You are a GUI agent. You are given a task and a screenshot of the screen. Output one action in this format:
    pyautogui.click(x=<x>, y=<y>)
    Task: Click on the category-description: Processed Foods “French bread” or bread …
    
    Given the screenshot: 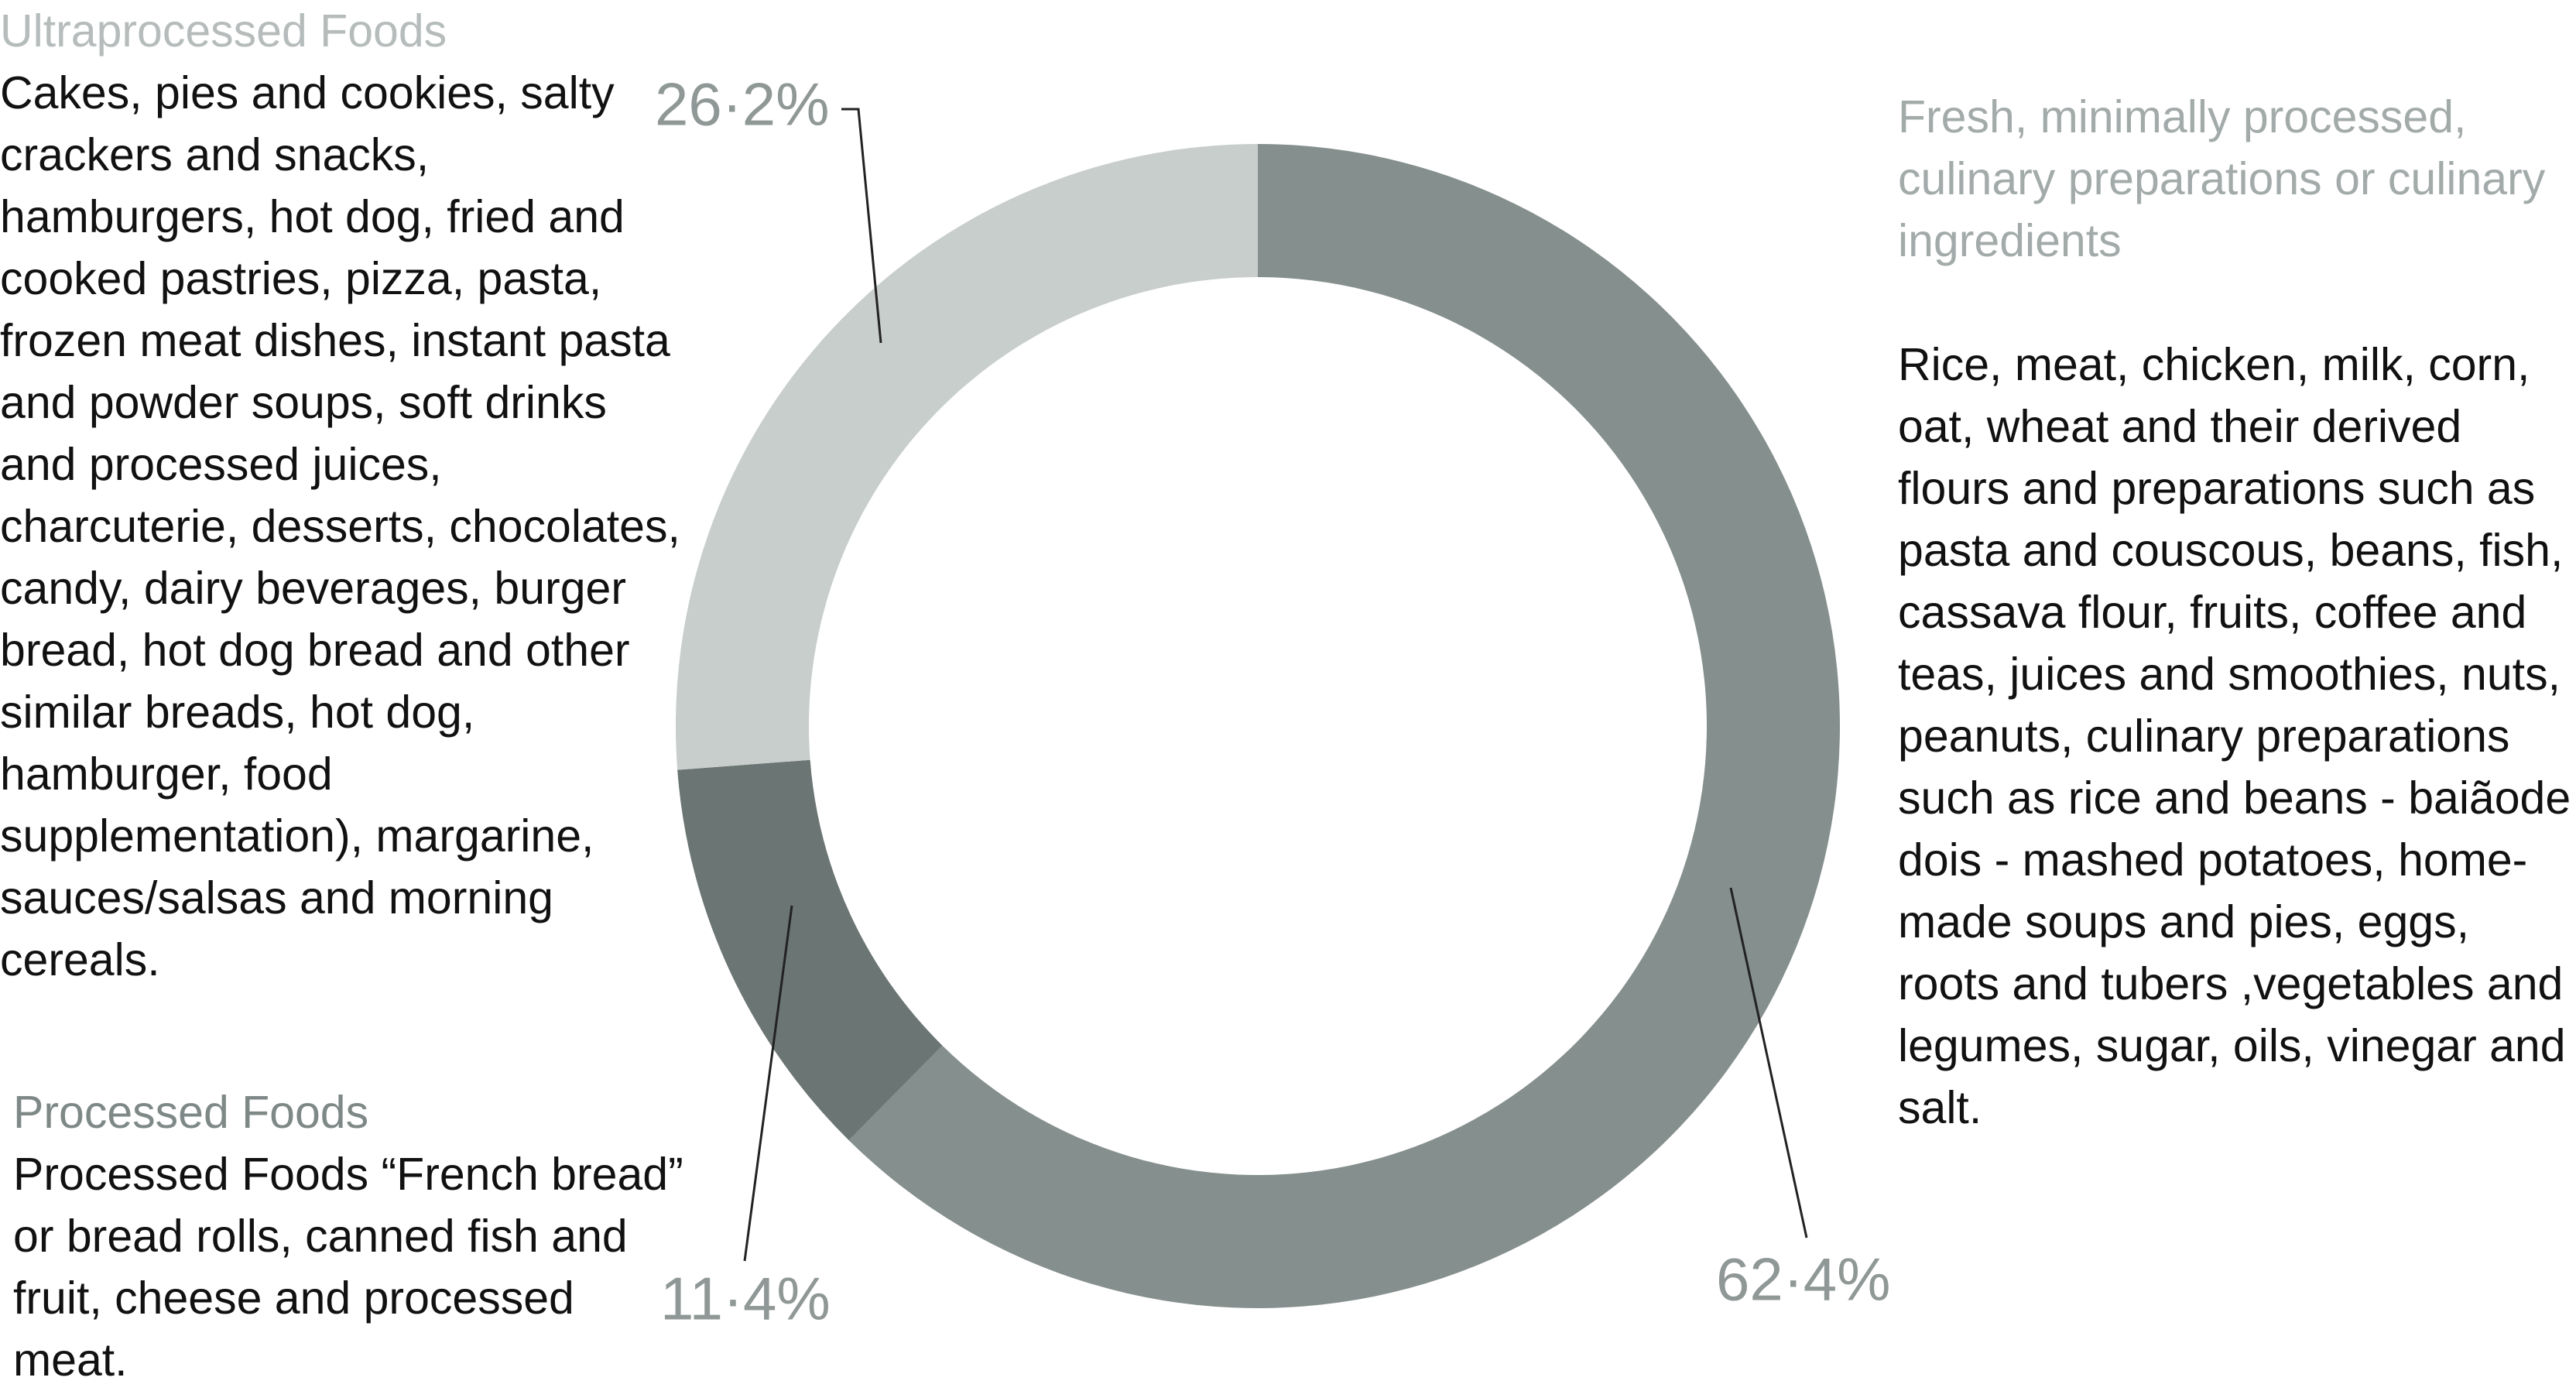 What is the action you would take?
    pyautogui.click(x=348, y=1268)
    